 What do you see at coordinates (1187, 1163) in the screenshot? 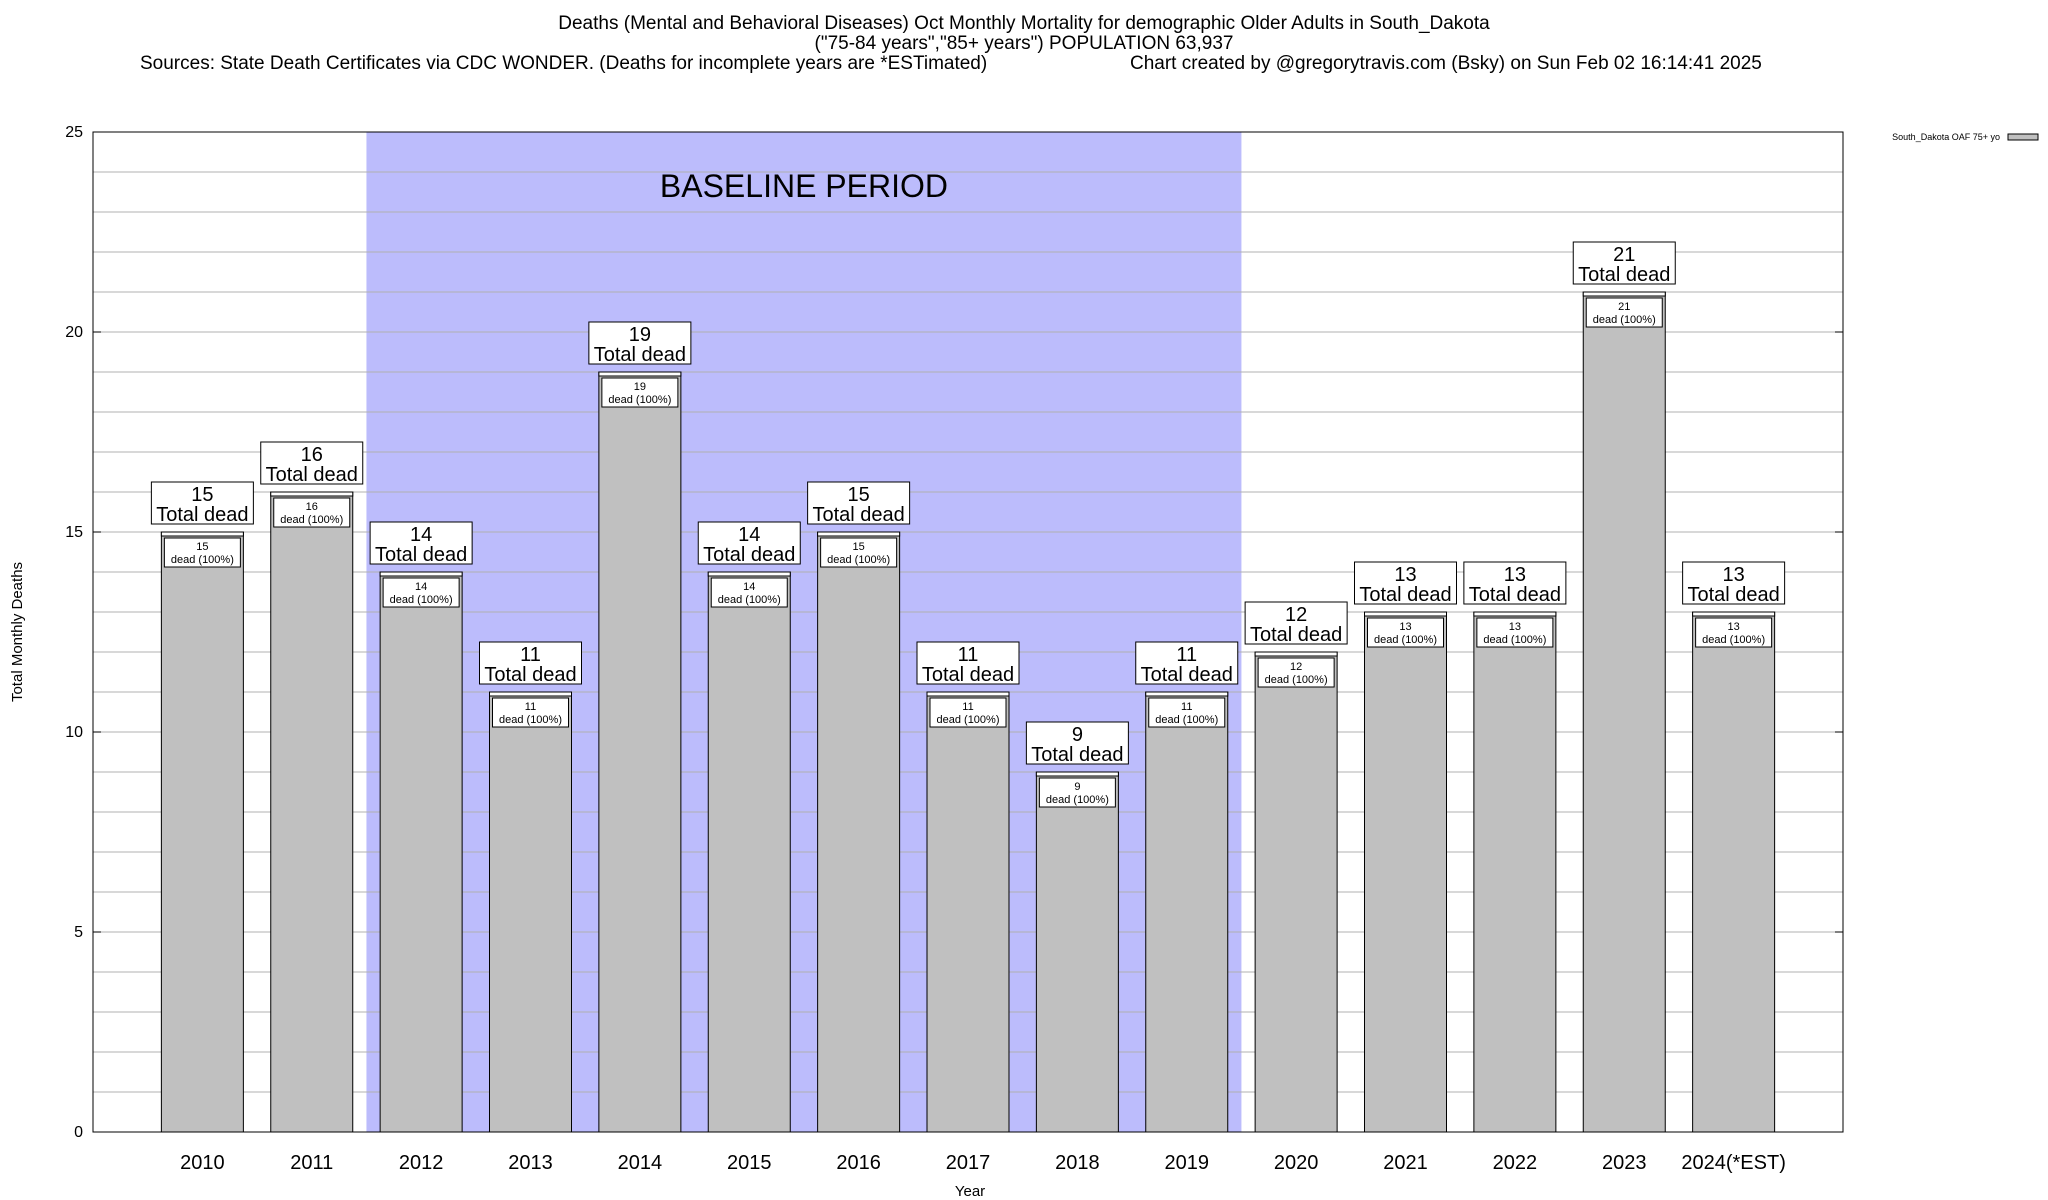
I see `x-tick-label: 2019` at bounding box center [1187, 1163].